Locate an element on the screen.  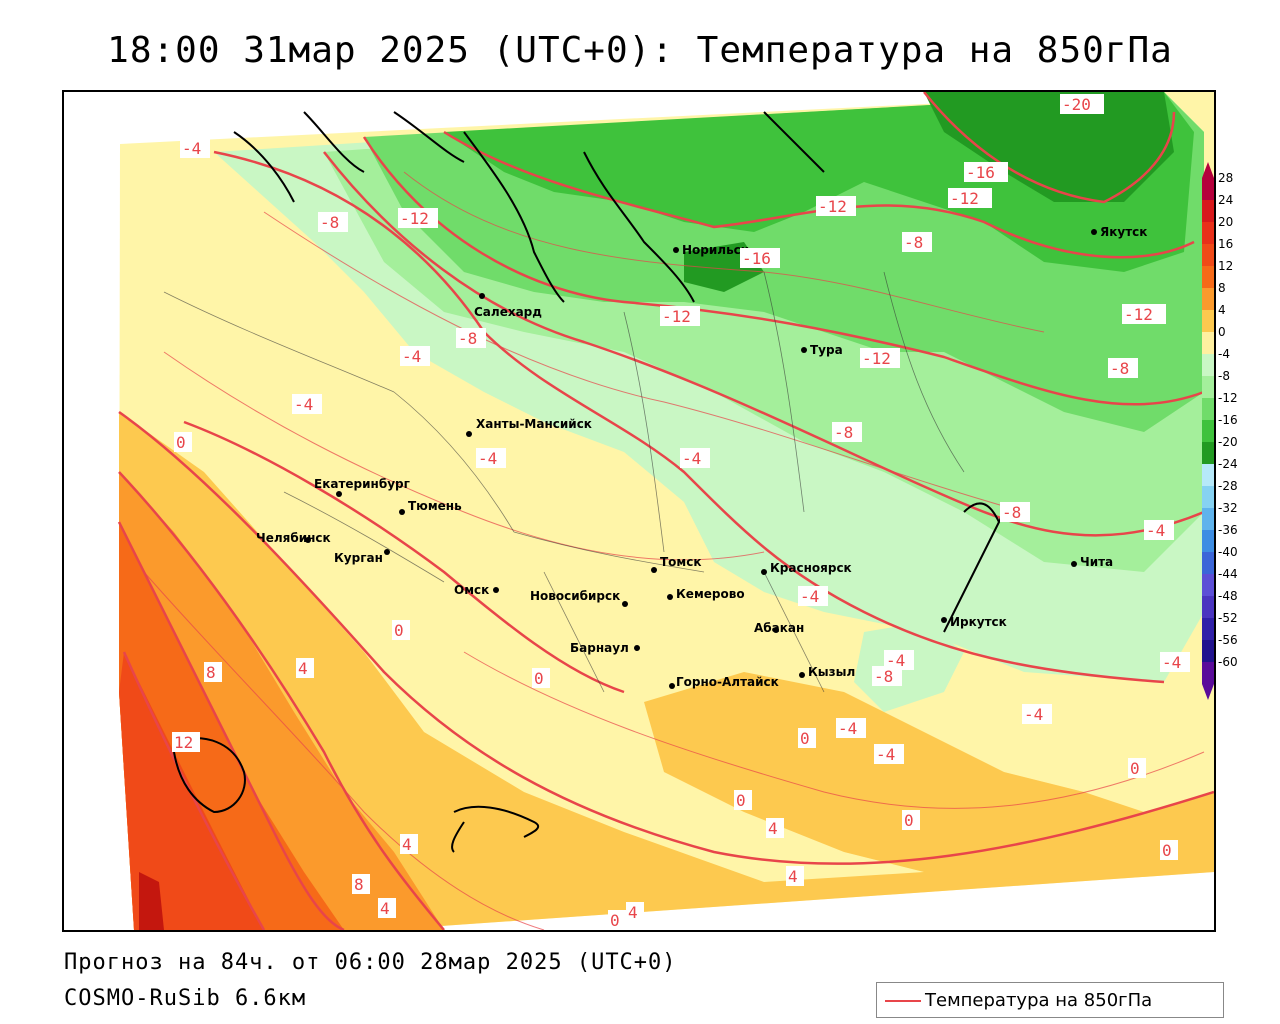
svg-text: Тура is located at coordinates (826, 350).